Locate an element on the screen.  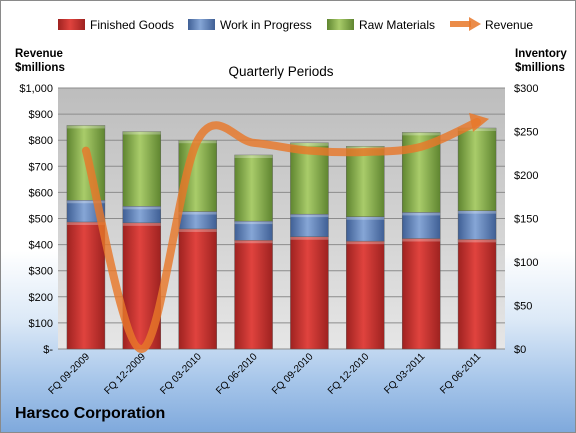
y-left-tick-label: $100 is located at coordinates (41, 324).